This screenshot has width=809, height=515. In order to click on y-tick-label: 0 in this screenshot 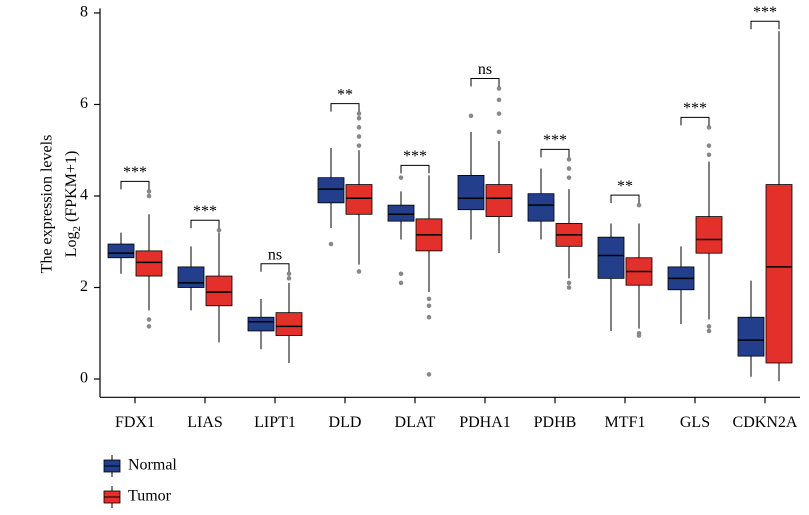, I will do `click(84, 378)`.